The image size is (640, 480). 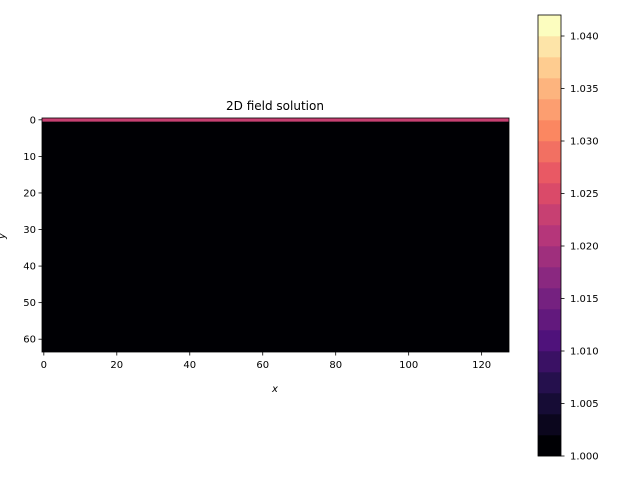 I want to click on x-tick-label: 100, so click(x=408, y=365).